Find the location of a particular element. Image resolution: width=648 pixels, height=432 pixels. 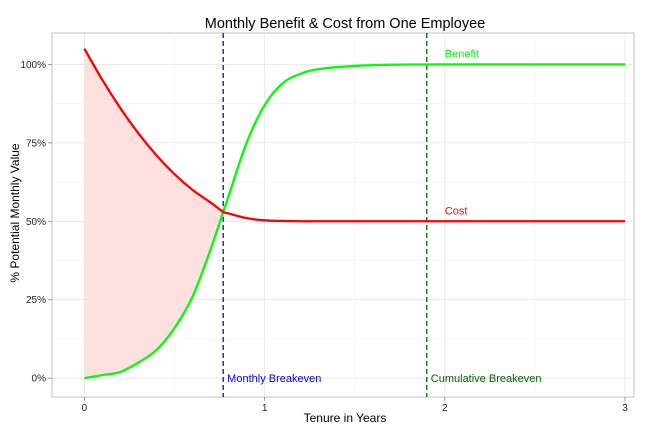

y-tick-label: 25% is located at coordinates (36, 300).